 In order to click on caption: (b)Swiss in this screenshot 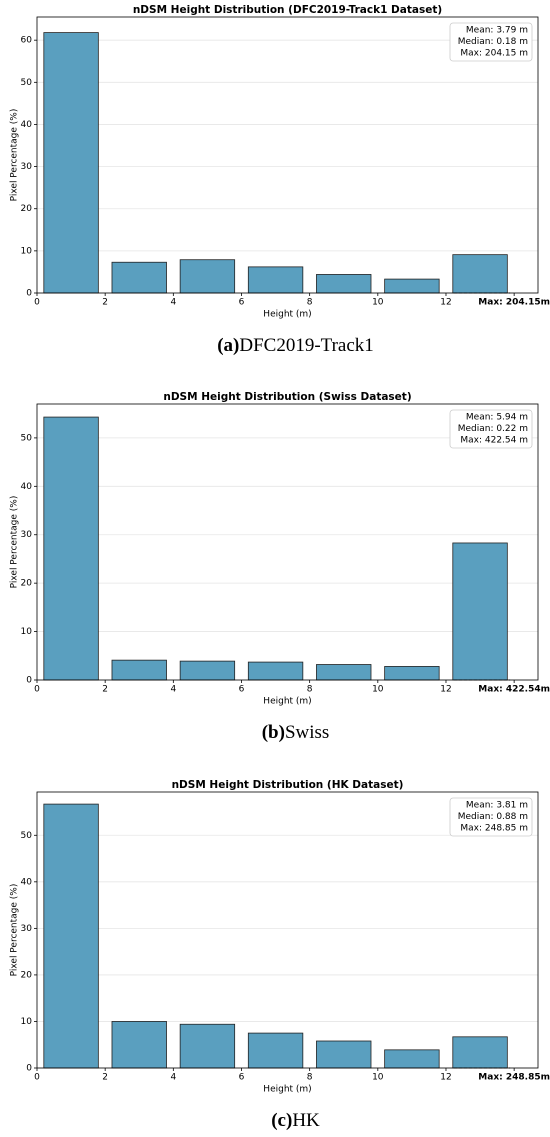, I will do `click(296, 732)`.